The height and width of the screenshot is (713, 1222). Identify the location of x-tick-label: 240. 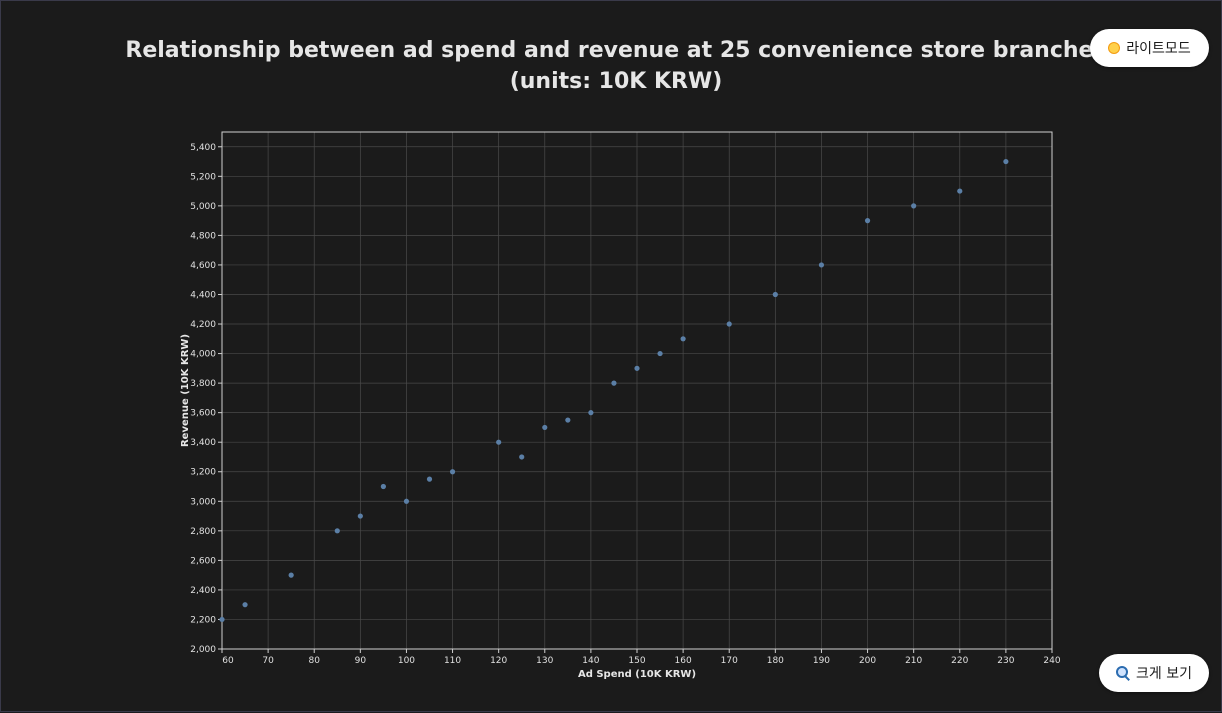
(1051, 661).